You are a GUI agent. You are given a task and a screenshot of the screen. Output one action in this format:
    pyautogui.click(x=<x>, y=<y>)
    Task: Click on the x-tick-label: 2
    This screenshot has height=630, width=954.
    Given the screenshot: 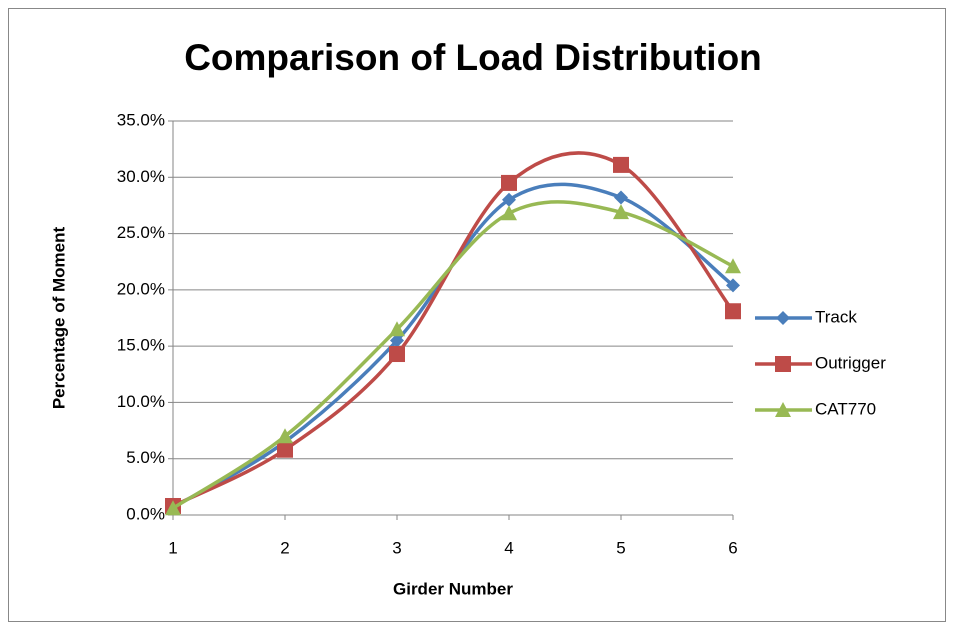 What is the action you would take?
    pyautogui.click(x=284, y=547)
    